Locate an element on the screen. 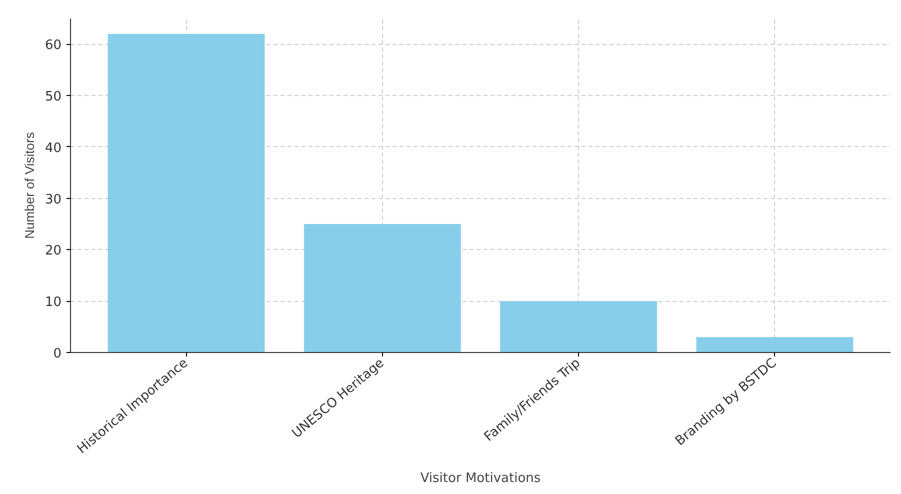 The height and width of the screenshot is (494, 901). y-tick-label: 20 is located at coordinates (53, 251).